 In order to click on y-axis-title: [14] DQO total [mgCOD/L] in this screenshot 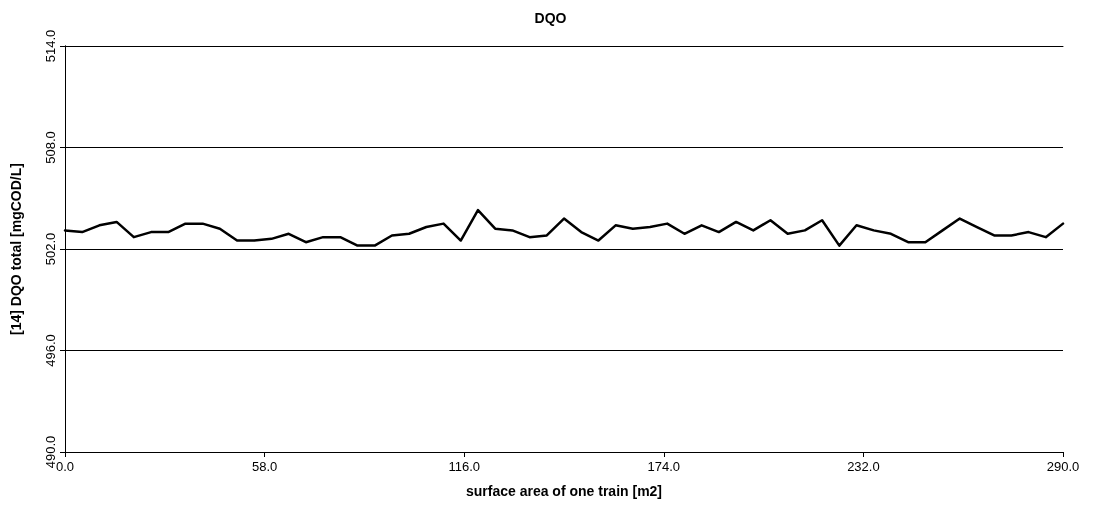, I will do `click(16, 249)`.